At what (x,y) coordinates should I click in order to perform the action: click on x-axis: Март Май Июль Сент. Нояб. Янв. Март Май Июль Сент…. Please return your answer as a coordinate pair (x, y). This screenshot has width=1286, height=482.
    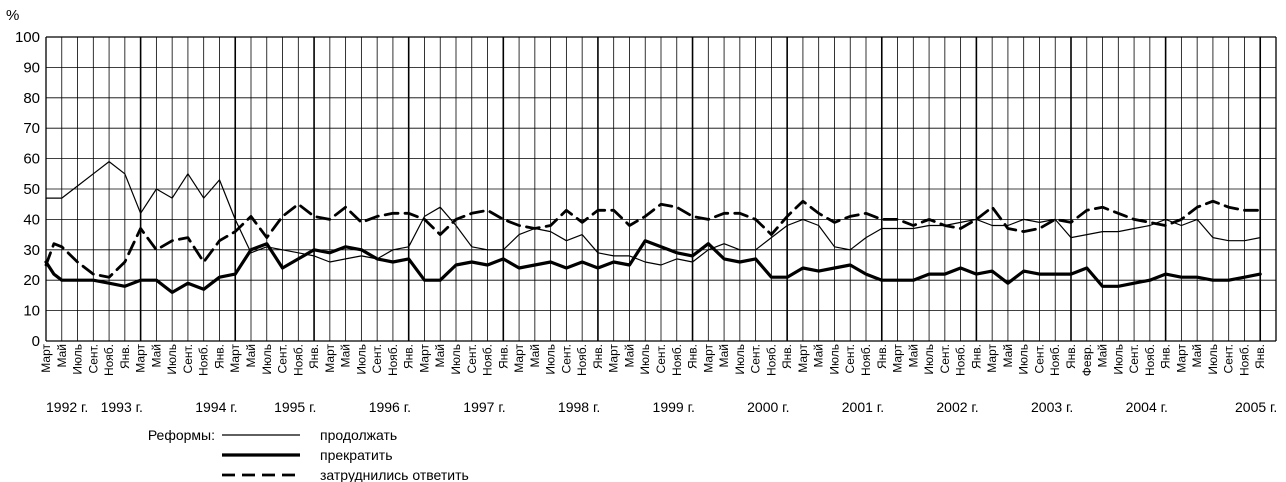
    Looking at the image, I should click on (653, 360).